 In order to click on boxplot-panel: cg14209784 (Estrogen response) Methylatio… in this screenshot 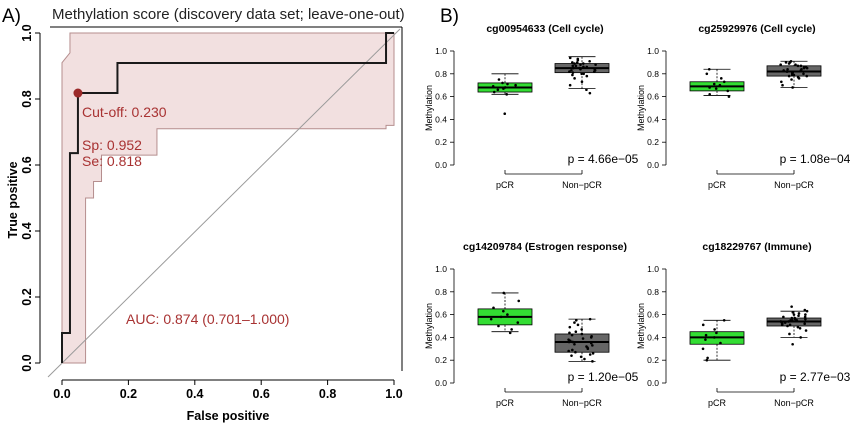, I will do `click(531, 324)`.